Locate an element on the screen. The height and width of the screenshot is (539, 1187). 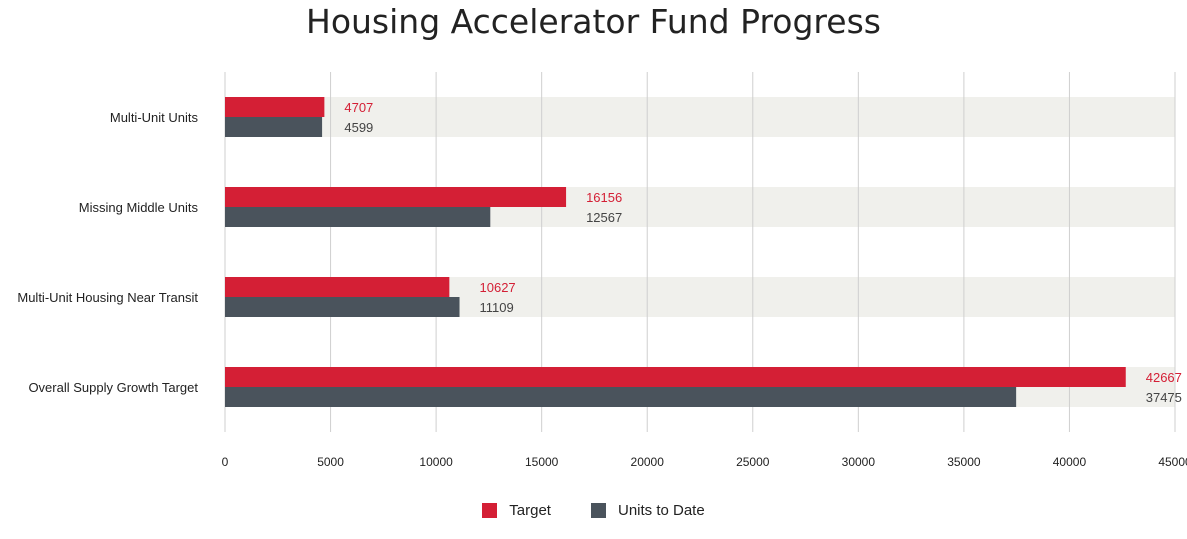
legend: Target Units to Date is located at coordinates (593, 510).